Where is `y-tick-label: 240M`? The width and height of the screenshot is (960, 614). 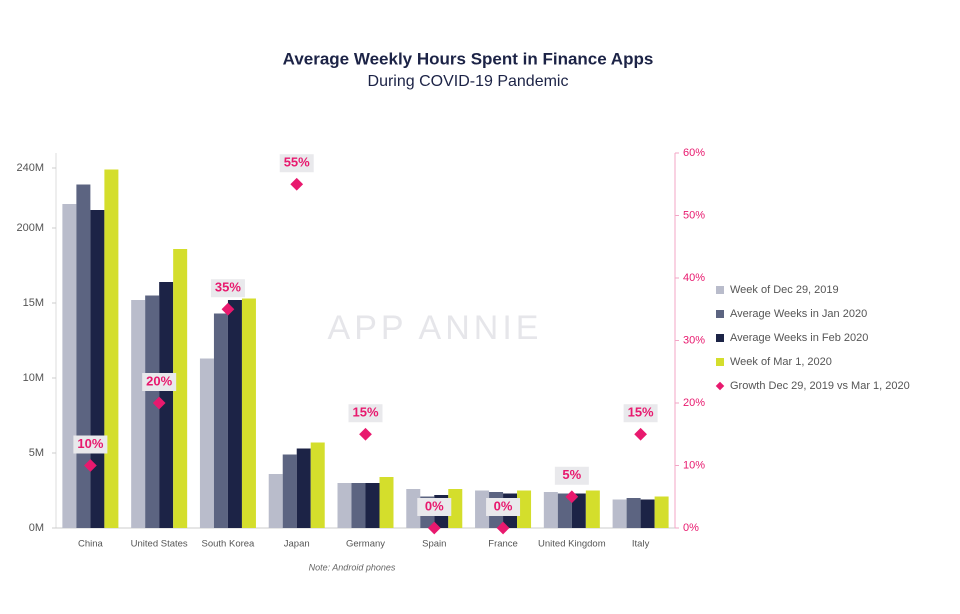
y-tick-label: 240M is located at coordinates (30, 168).